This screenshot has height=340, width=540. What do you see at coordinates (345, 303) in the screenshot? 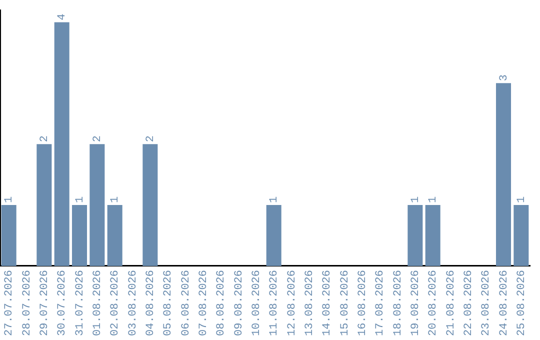
I see `x-tick-label: 15.08.2026` at bounding box center [345, 303].